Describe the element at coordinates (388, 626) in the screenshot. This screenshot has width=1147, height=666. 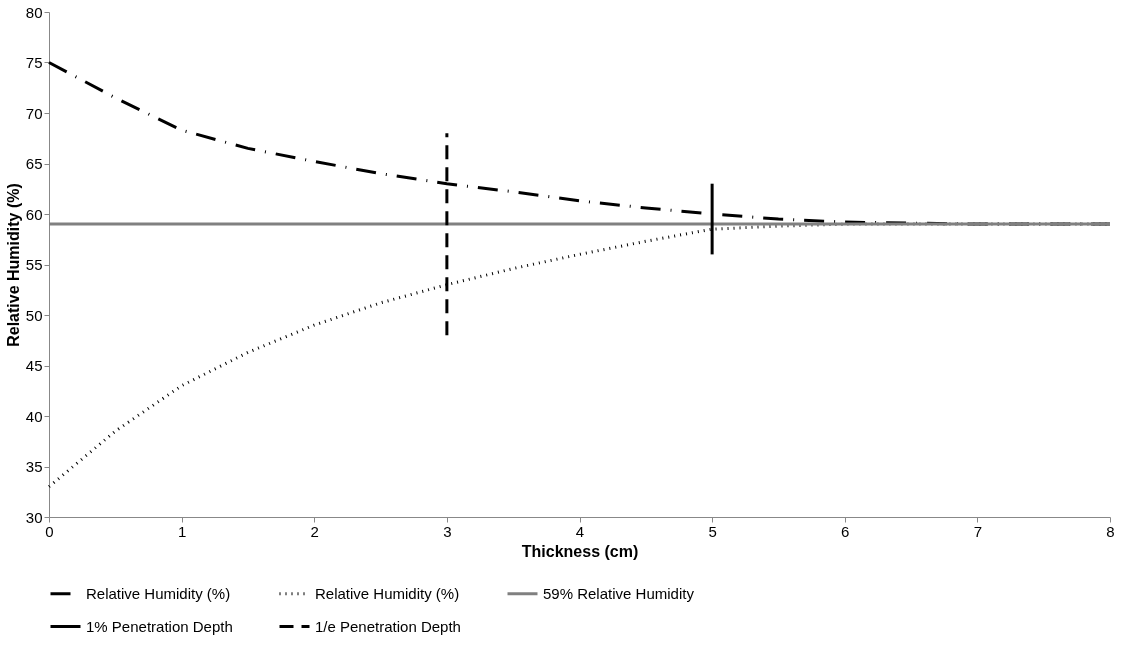
I see `legend-label: 1/e Penetration Depth` at that location.